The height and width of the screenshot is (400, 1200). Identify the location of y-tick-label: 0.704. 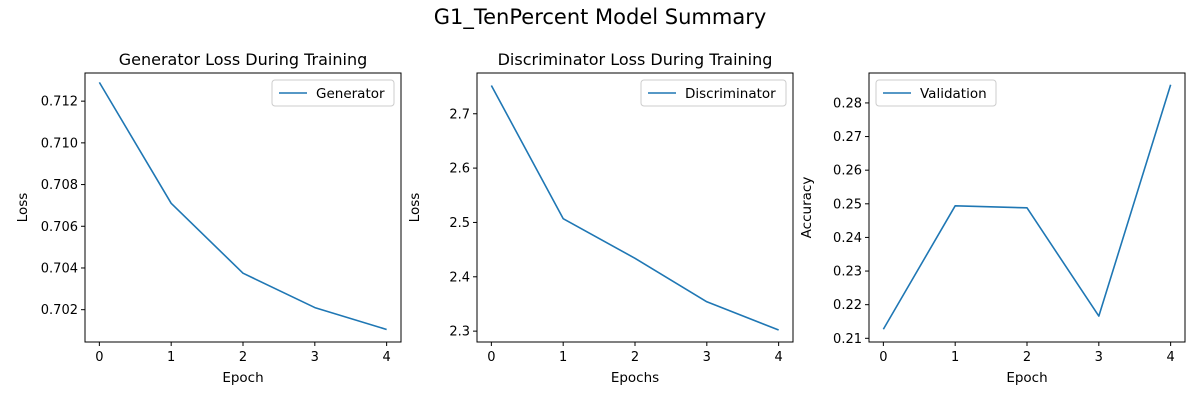
(59, 268).